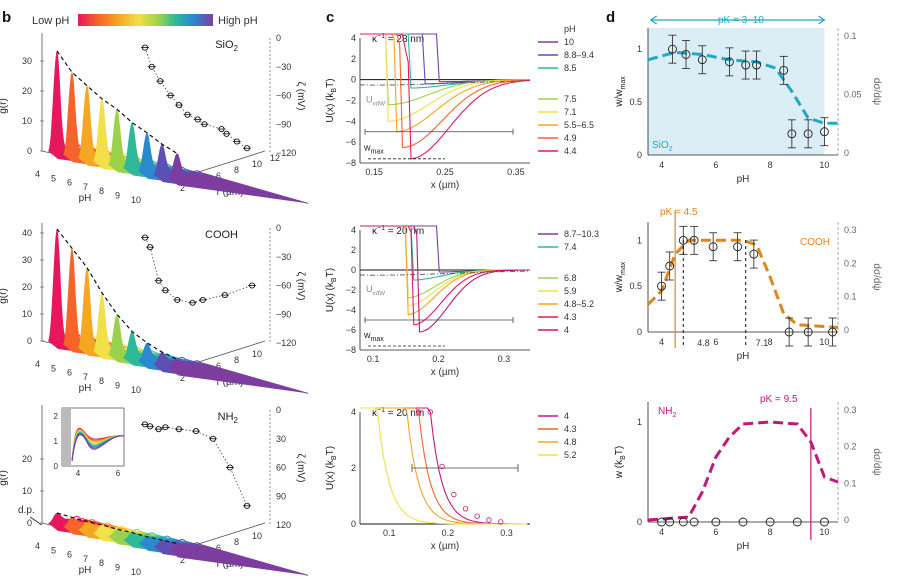 This screenshot has width=900, height=579. What do you see at coordinates (375, 413) in the screenshot?
I see `kappa-sym: κ` at bounding box center [375, 413].